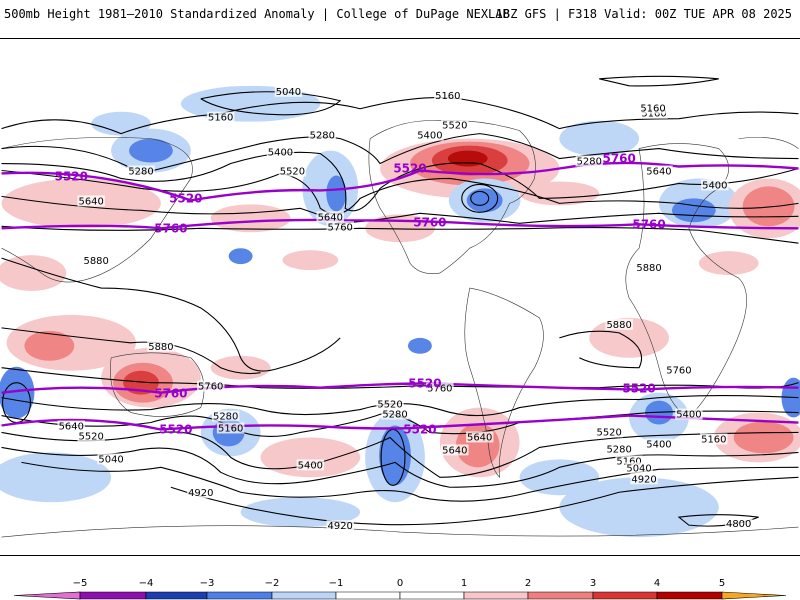 The width and height of the screenshot is (800, 600). What do you see at coordinates (171, 314) in the screenshot?
I see `contour-5880-tropics` at bounding box center [171, 314].